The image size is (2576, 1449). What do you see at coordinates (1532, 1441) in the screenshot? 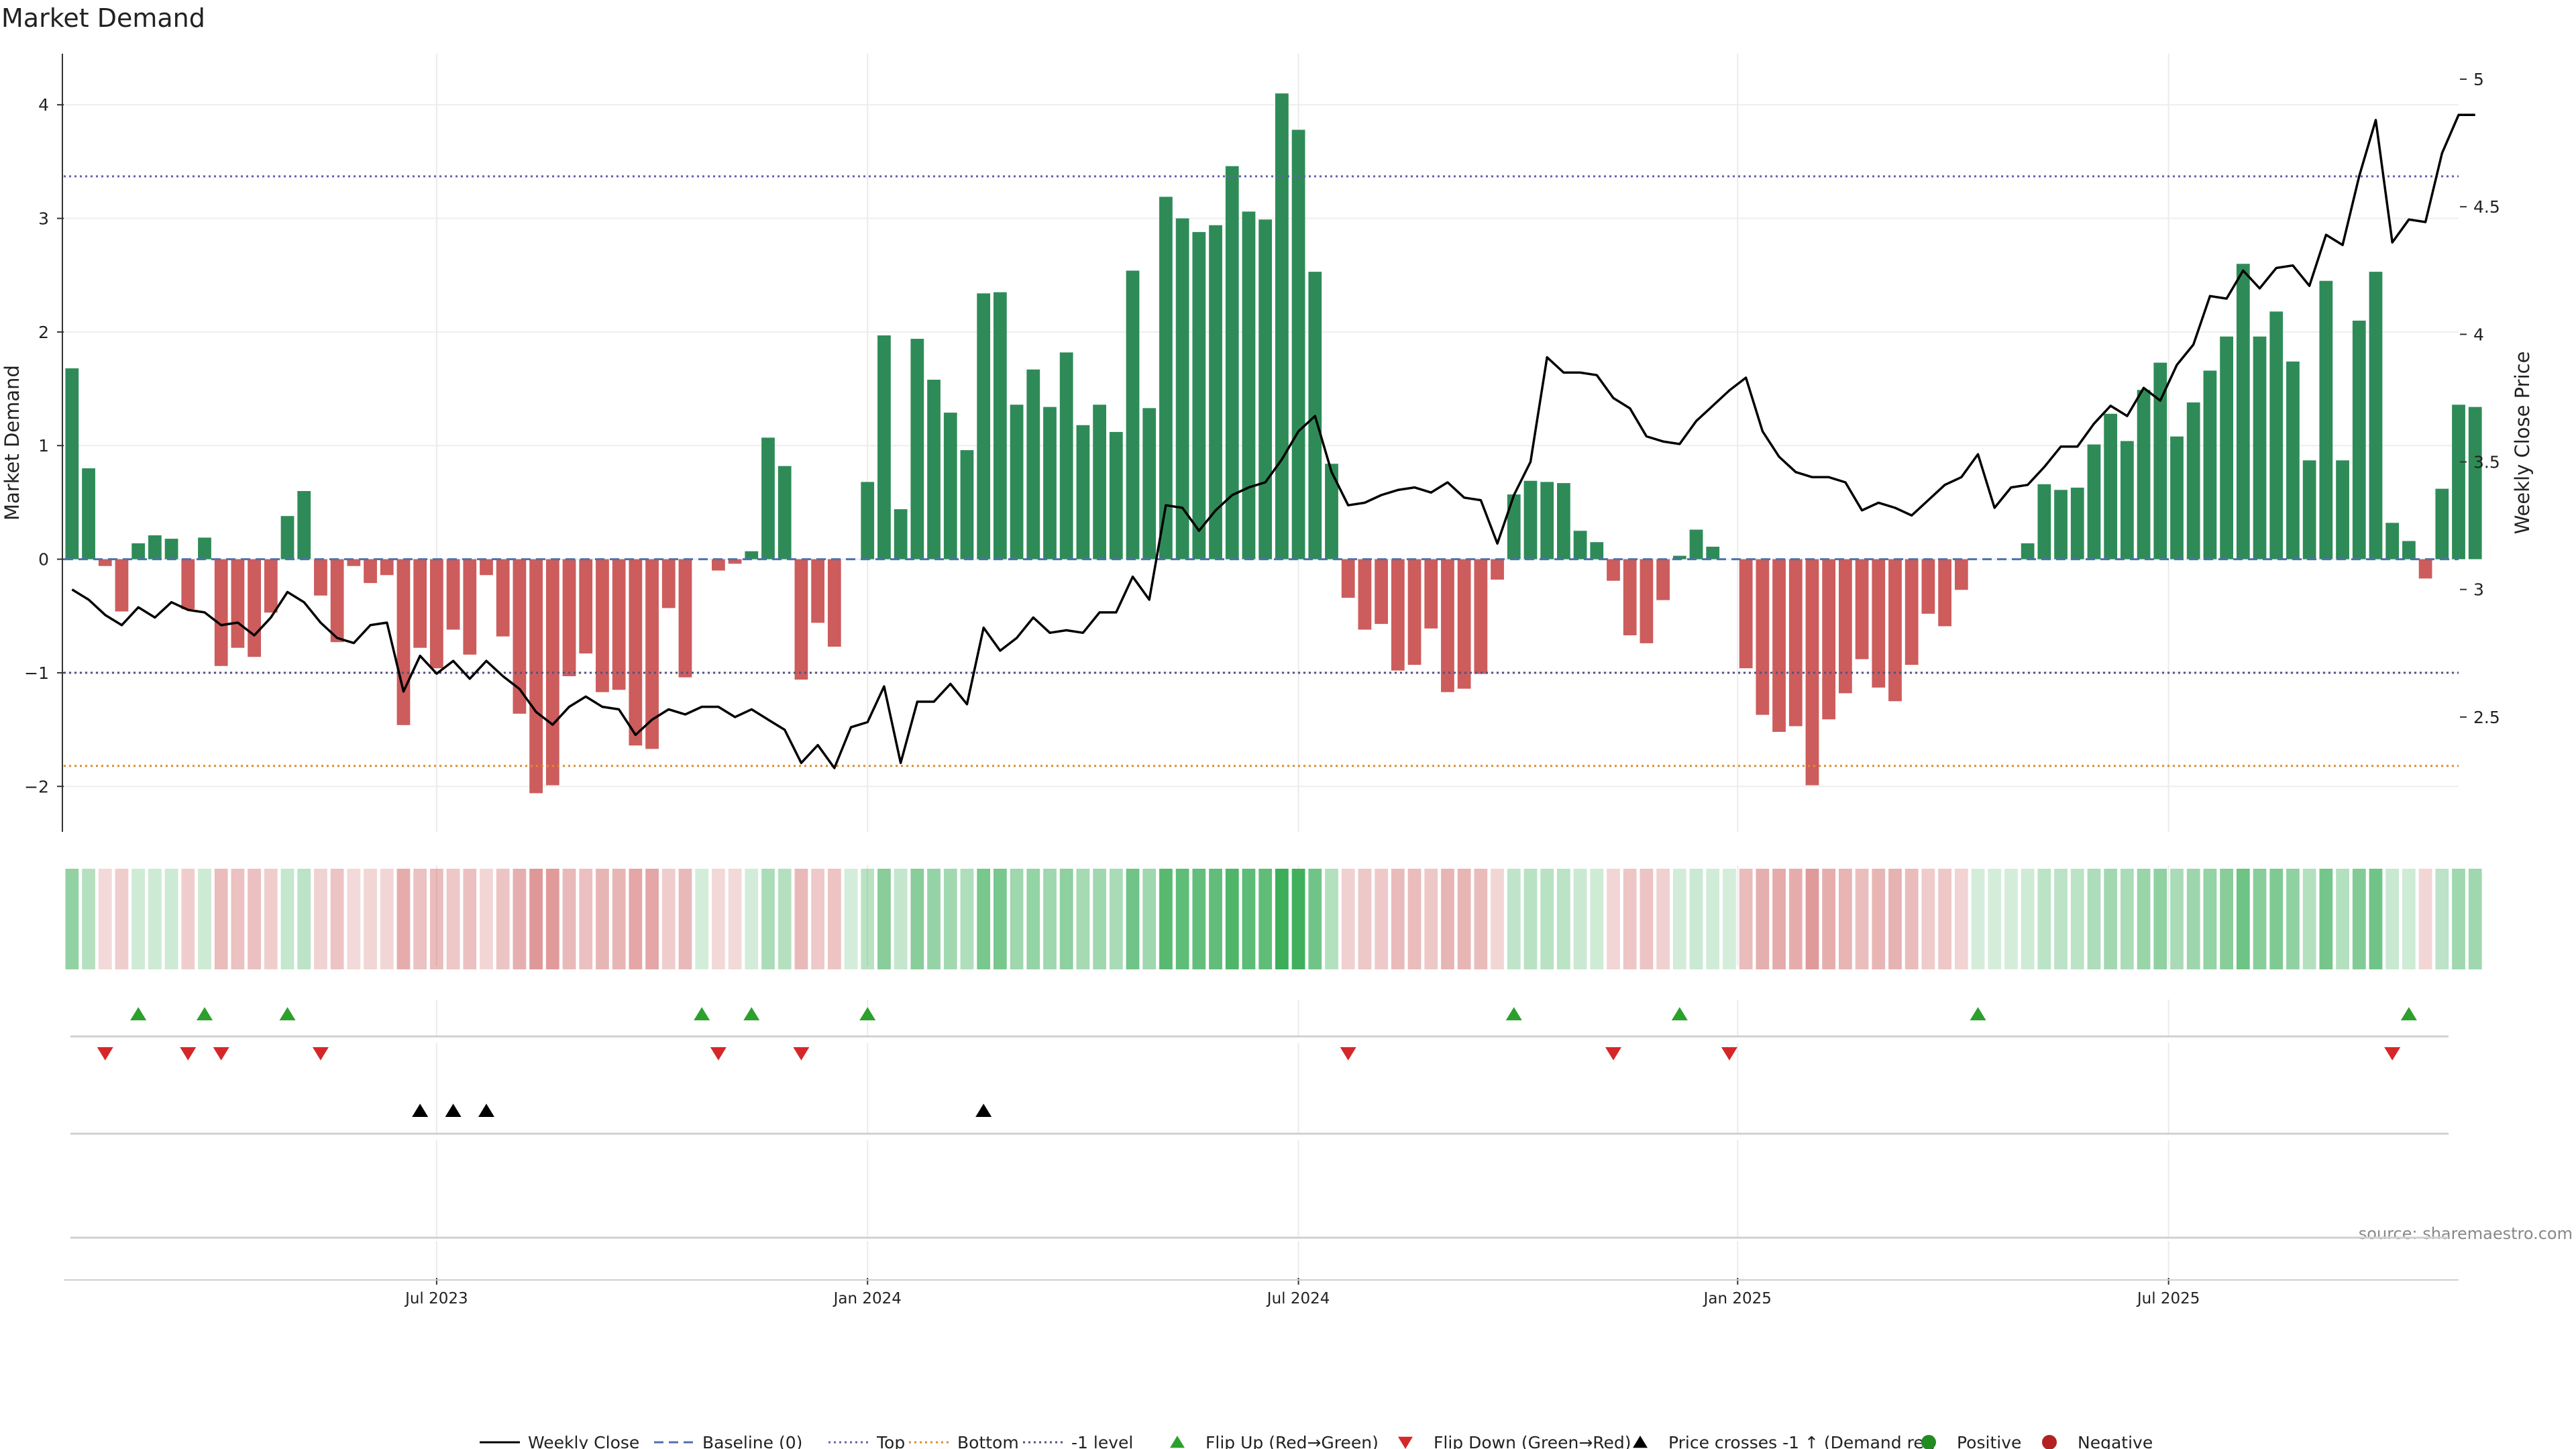
I see `legend-label: Flip Down (Green→Red)` at bounding box center [1532, 1441].